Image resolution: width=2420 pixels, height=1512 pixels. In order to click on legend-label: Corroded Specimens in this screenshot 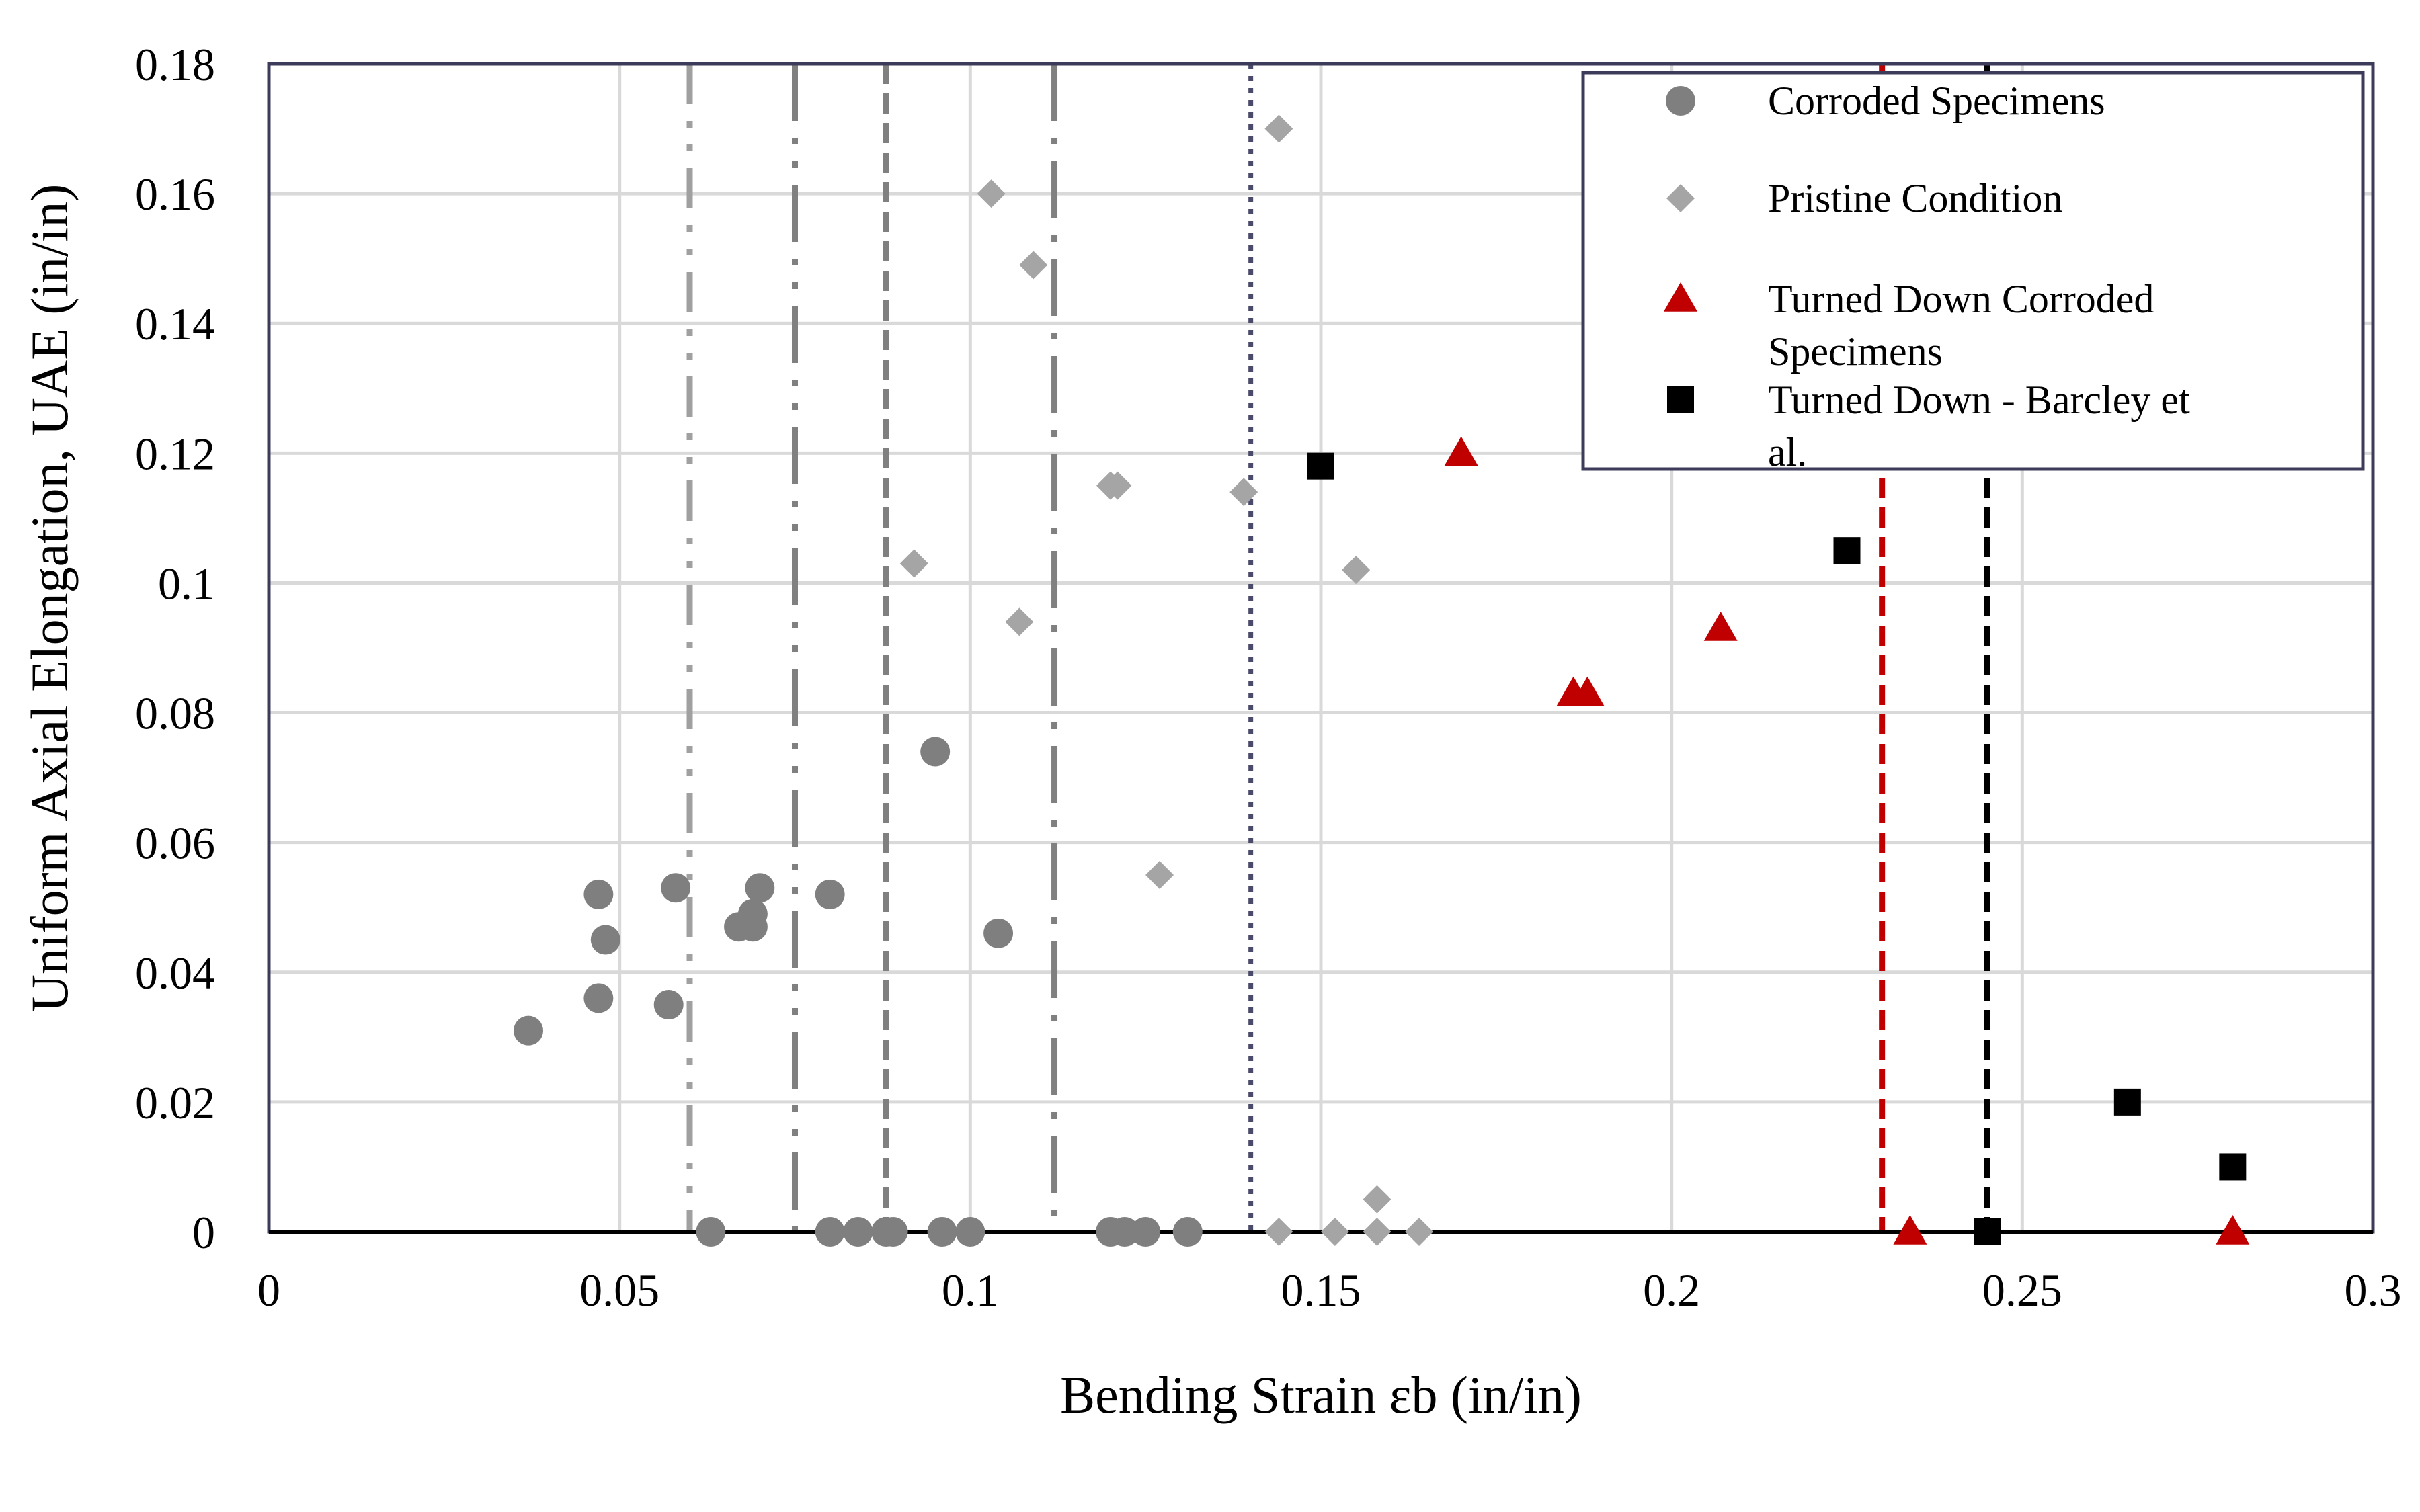, I will do `click(1936, 101)`.